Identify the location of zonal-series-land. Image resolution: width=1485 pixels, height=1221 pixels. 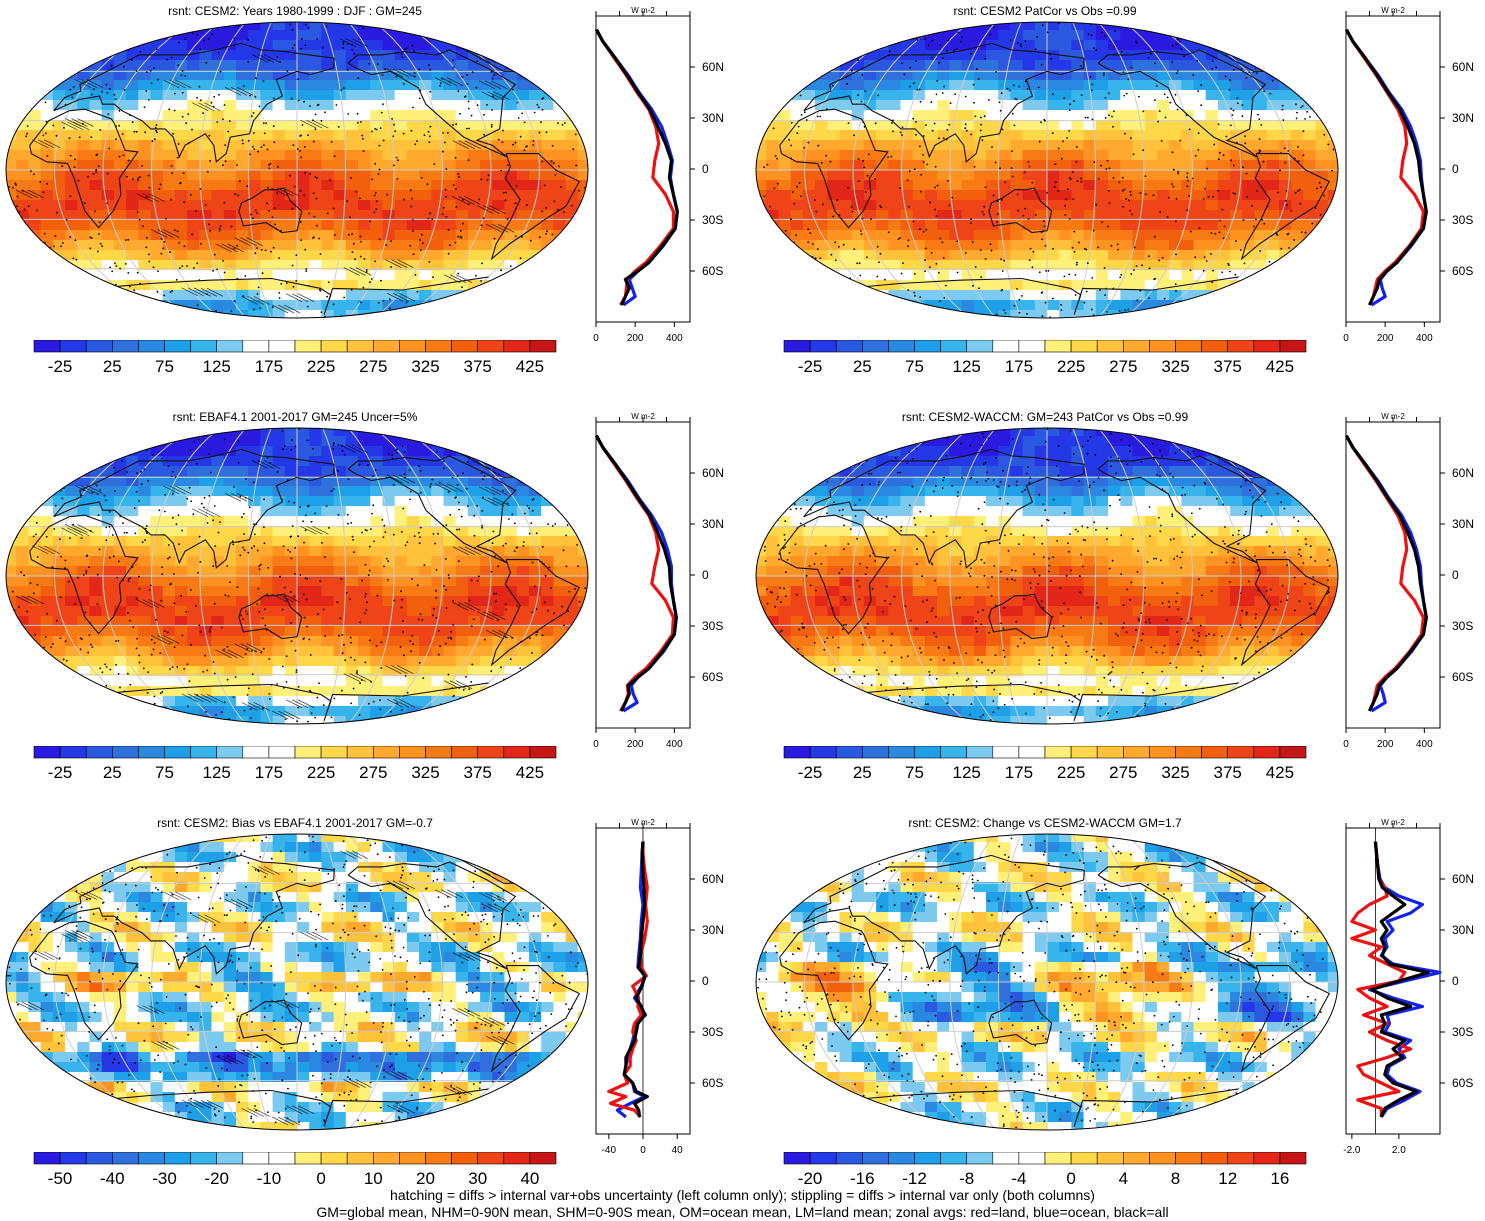
(634, 573).